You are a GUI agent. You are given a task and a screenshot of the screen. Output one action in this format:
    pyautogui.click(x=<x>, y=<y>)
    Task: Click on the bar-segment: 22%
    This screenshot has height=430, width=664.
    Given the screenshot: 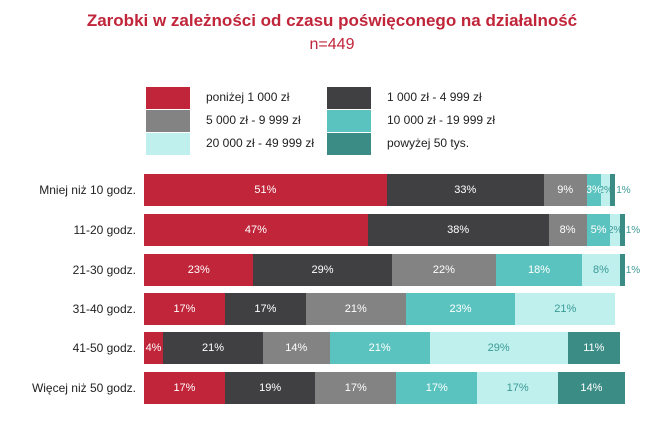 What is the action you would take?
    pyautogui.click(x=444, y=270)
    